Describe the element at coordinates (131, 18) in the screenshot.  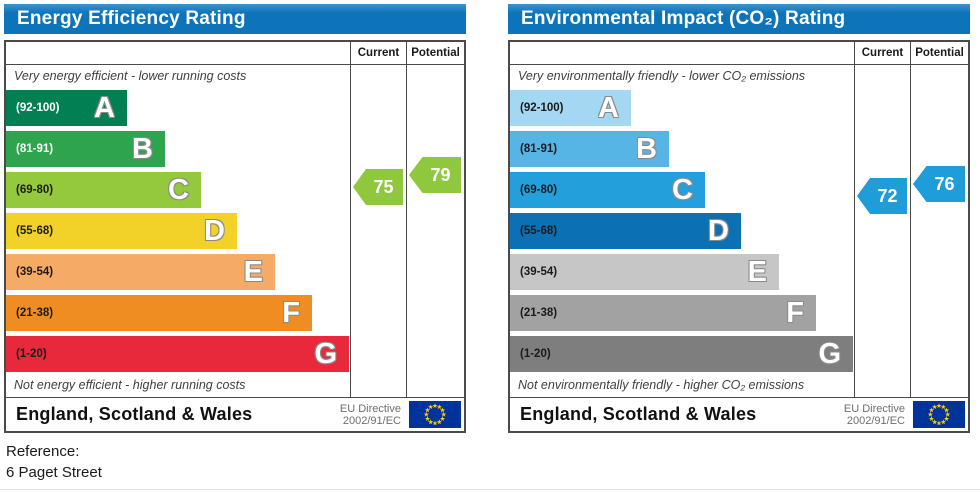
I see `energy-panel-title: Energy Efficiency Rating` at that location.